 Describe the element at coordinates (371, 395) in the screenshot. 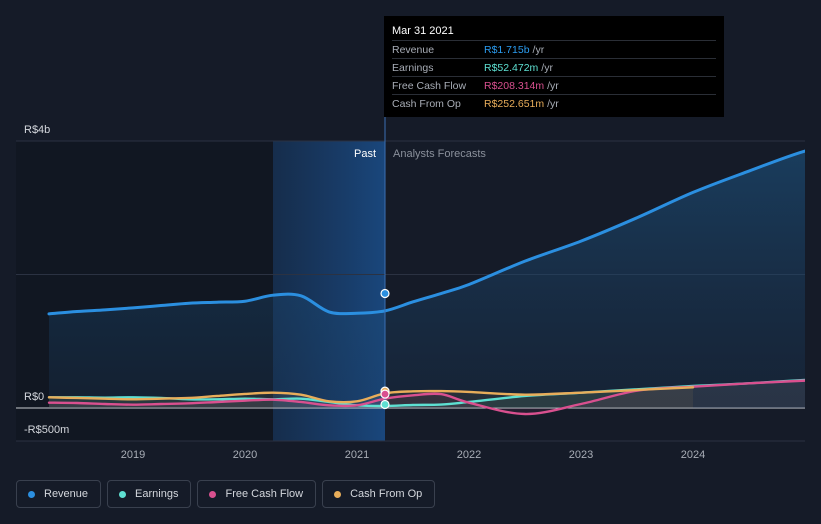

I see `cash-from-op-line` at that location.